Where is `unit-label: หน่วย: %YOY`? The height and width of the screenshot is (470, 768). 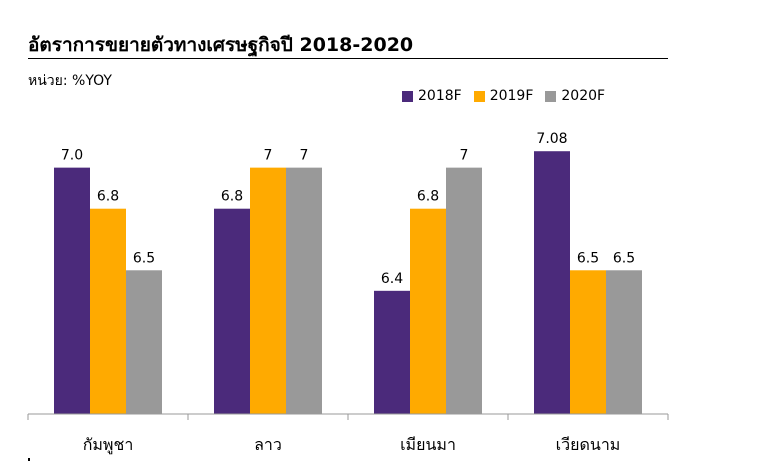 unit-label: หน่วย: %YOY is located at coordinates (70, 81).